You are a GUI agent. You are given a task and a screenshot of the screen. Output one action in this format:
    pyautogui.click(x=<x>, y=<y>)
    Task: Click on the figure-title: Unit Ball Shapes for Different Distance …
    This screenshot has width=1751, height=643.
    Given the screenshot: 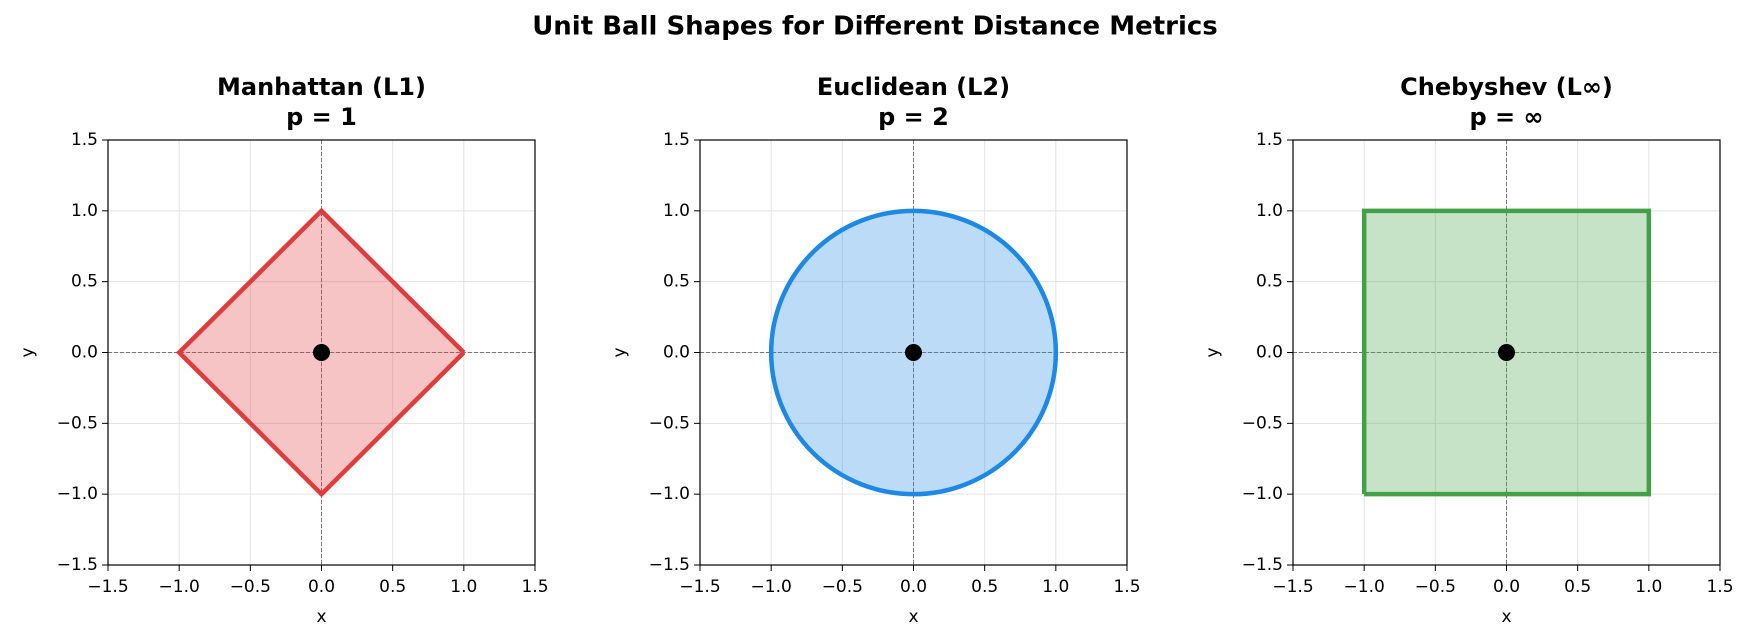 What is the action you would take?
    pyautogui.click(x=875, y=27)
    